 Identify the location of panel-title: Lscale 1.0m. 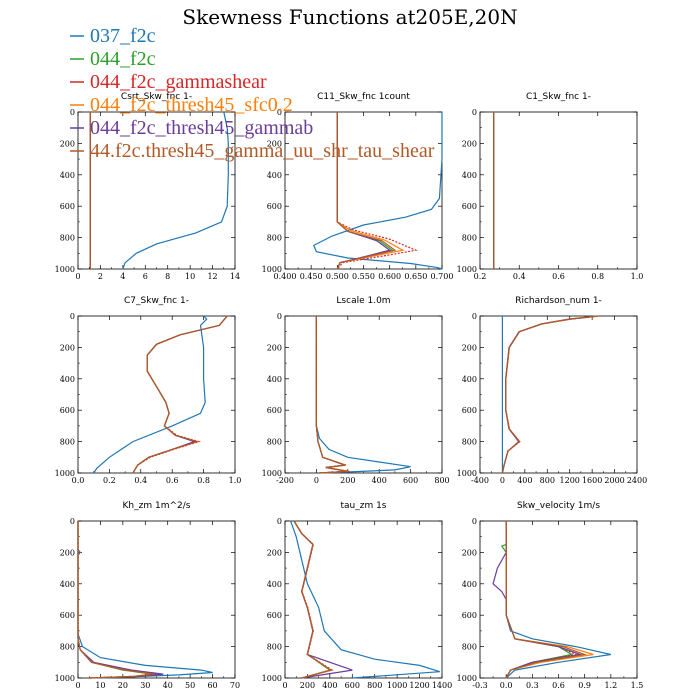
(363, 301).